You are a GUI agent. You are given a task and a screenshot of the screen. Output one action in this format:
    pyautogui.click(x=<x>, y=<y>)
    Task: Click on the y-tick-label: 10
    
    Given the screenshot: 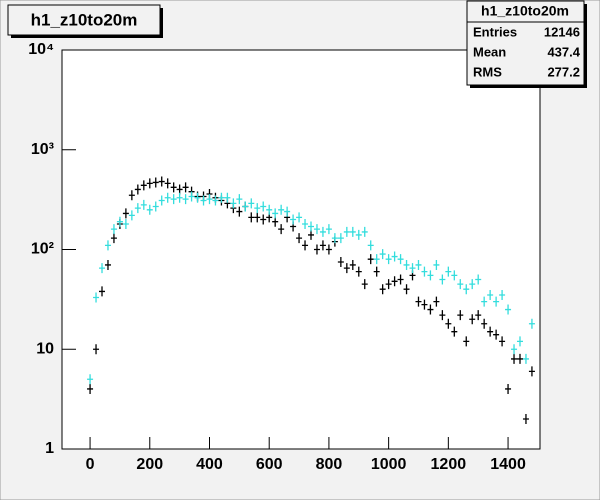 What is the action you would take?
    pyautogui.click(x=45, y=348)
    